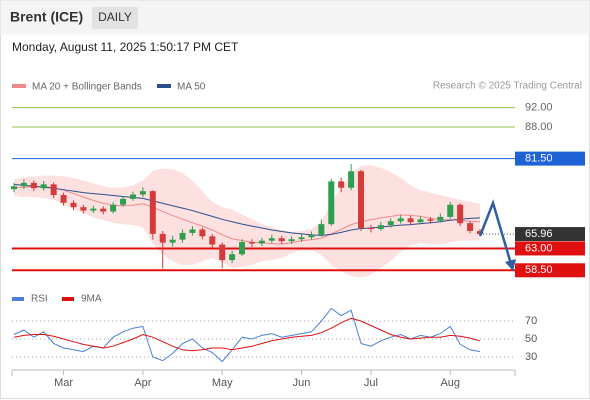 This screenshot has width=590, height=400. I want to click on x-tick-label: May, so click(222, 383).